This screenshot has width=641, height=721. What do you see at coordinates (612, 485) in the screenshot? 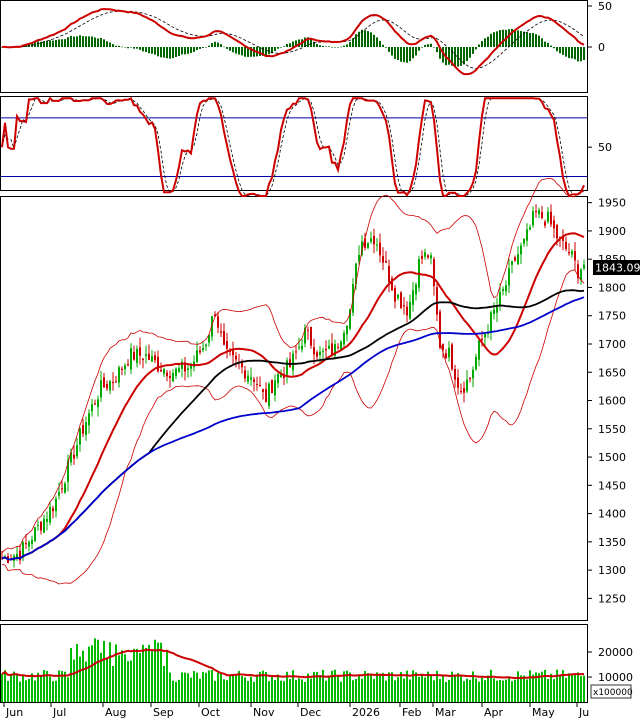
I see `price-tick-label: 1450` at bounding box center [612, 485].